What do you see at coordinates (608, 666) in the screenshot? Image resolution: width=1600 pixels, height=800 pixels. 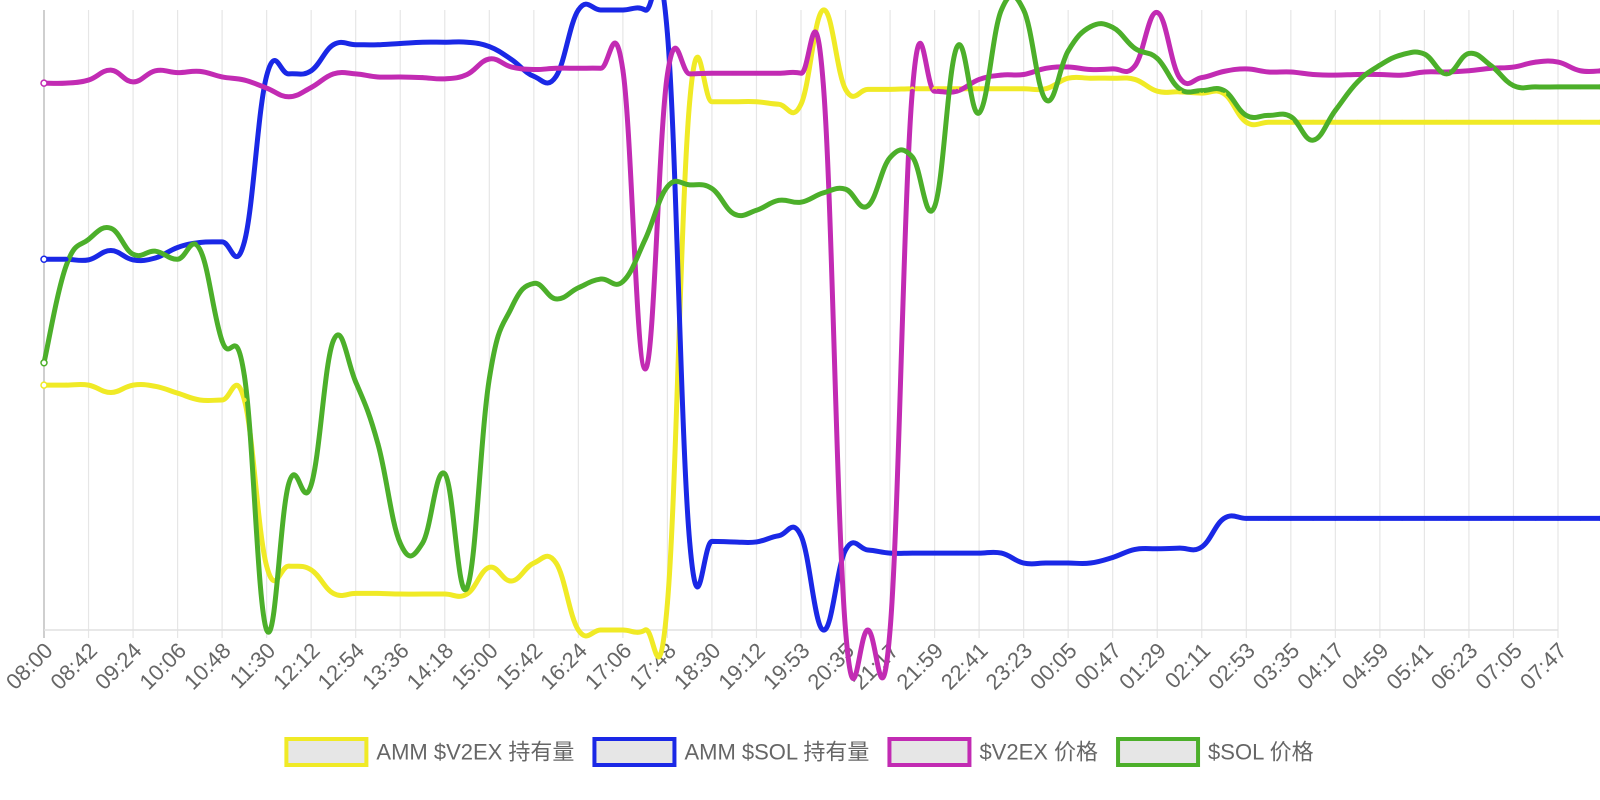 I see `x-tick-label: 17:06` at bounding box center [608, 666].